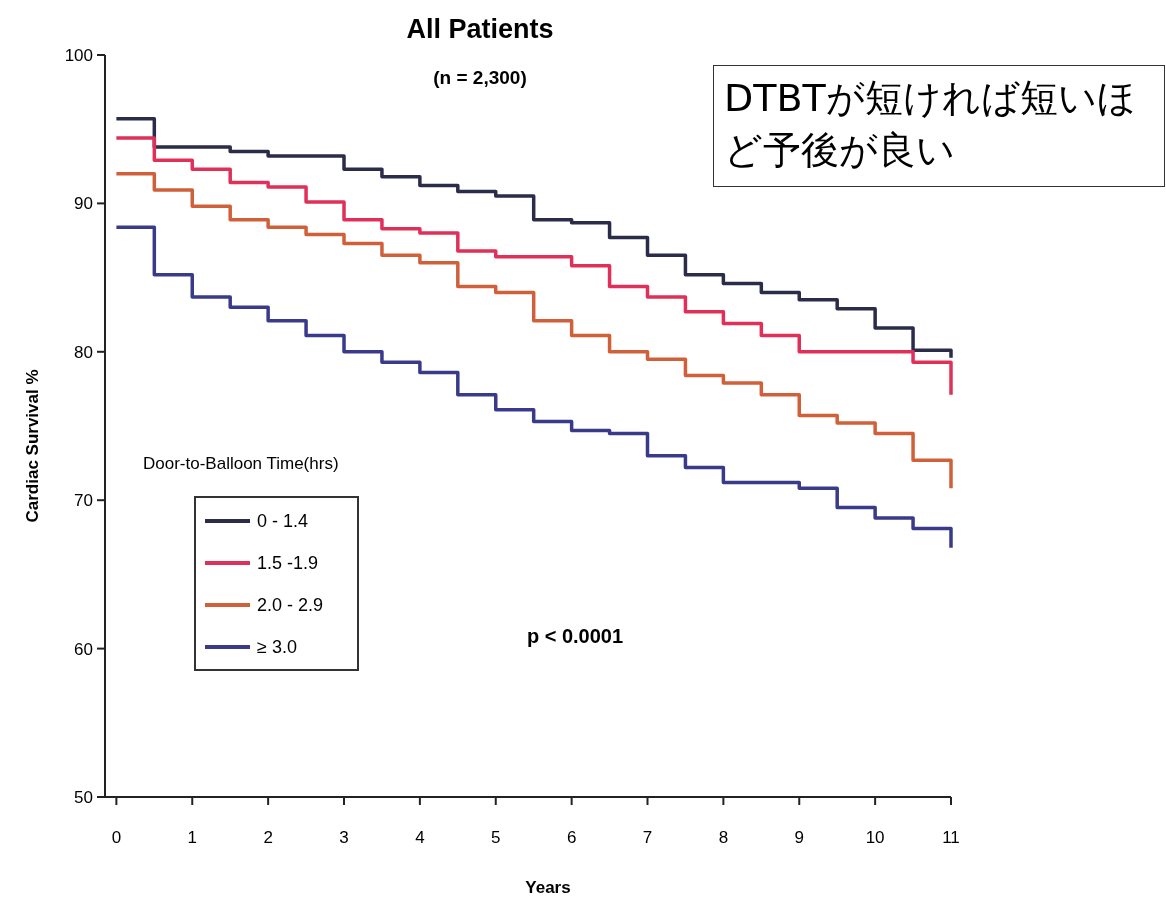  I want to click on x-tick-label: 3, so click(344, 837).